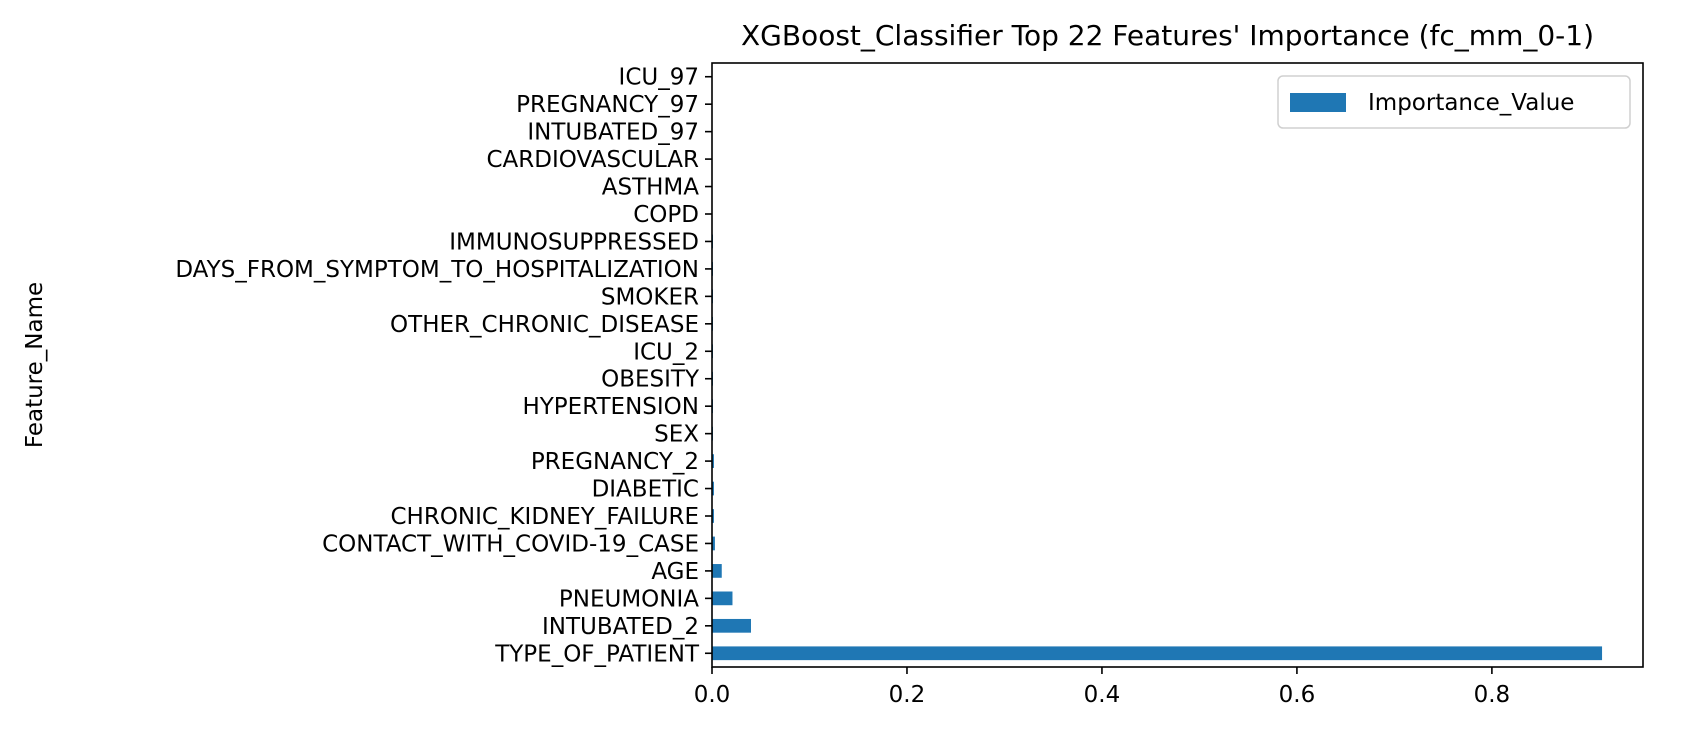 Image resolution: width=1704 pixels, height=739 pixels. Describe the element at coordinates (650, 380) in the screenshot. I see `y-tick-label: OBESITY` at that location.